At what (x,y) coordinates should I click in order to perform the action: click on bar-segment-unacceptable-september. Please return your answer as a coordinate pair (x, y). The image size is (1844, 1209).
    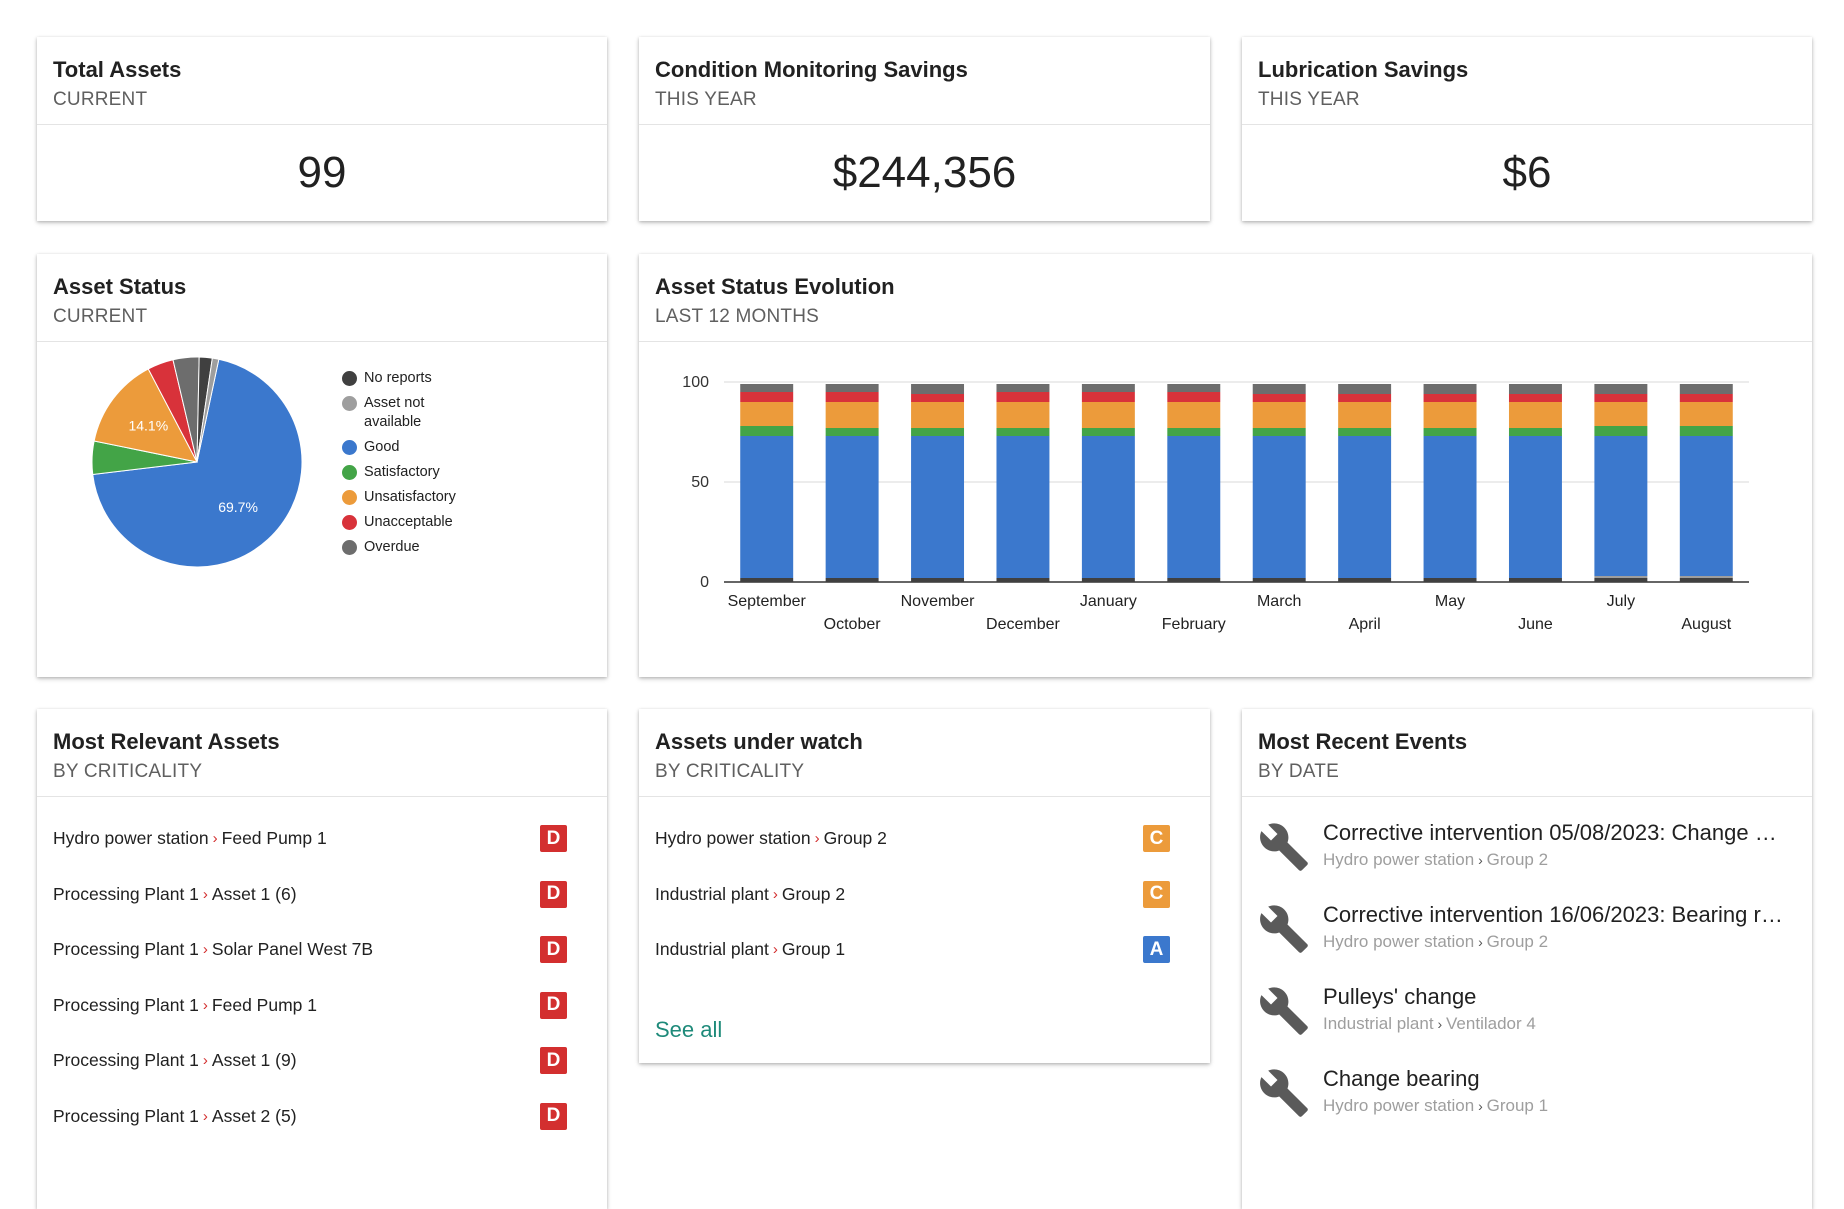
    Looking at the image, I should click on (767, 397).